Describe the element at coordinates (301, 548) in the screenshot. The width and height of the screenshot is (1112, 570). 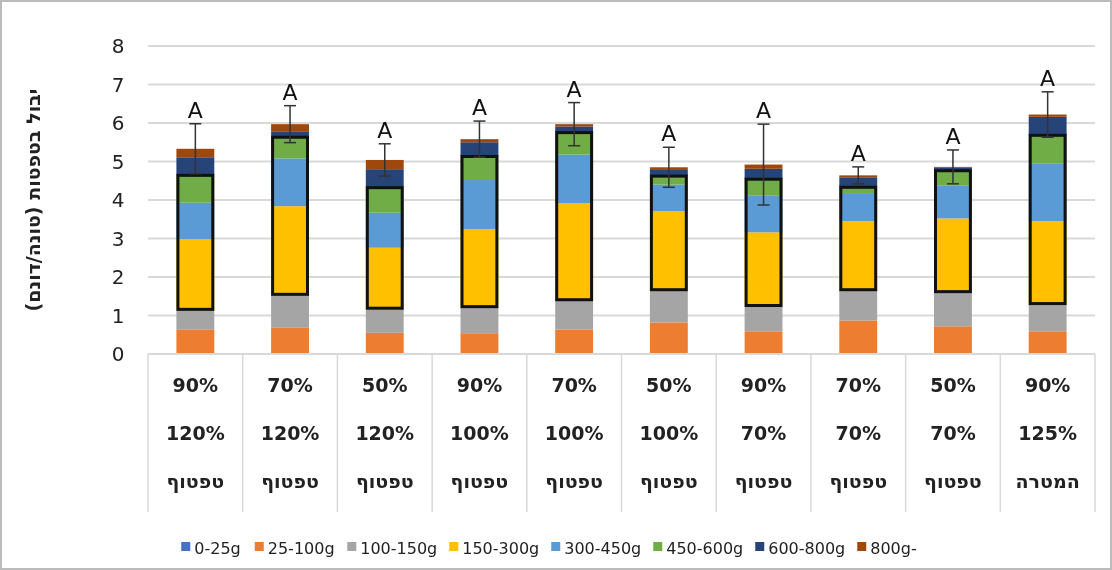
I see `legend-label: 25-100g` at that location.